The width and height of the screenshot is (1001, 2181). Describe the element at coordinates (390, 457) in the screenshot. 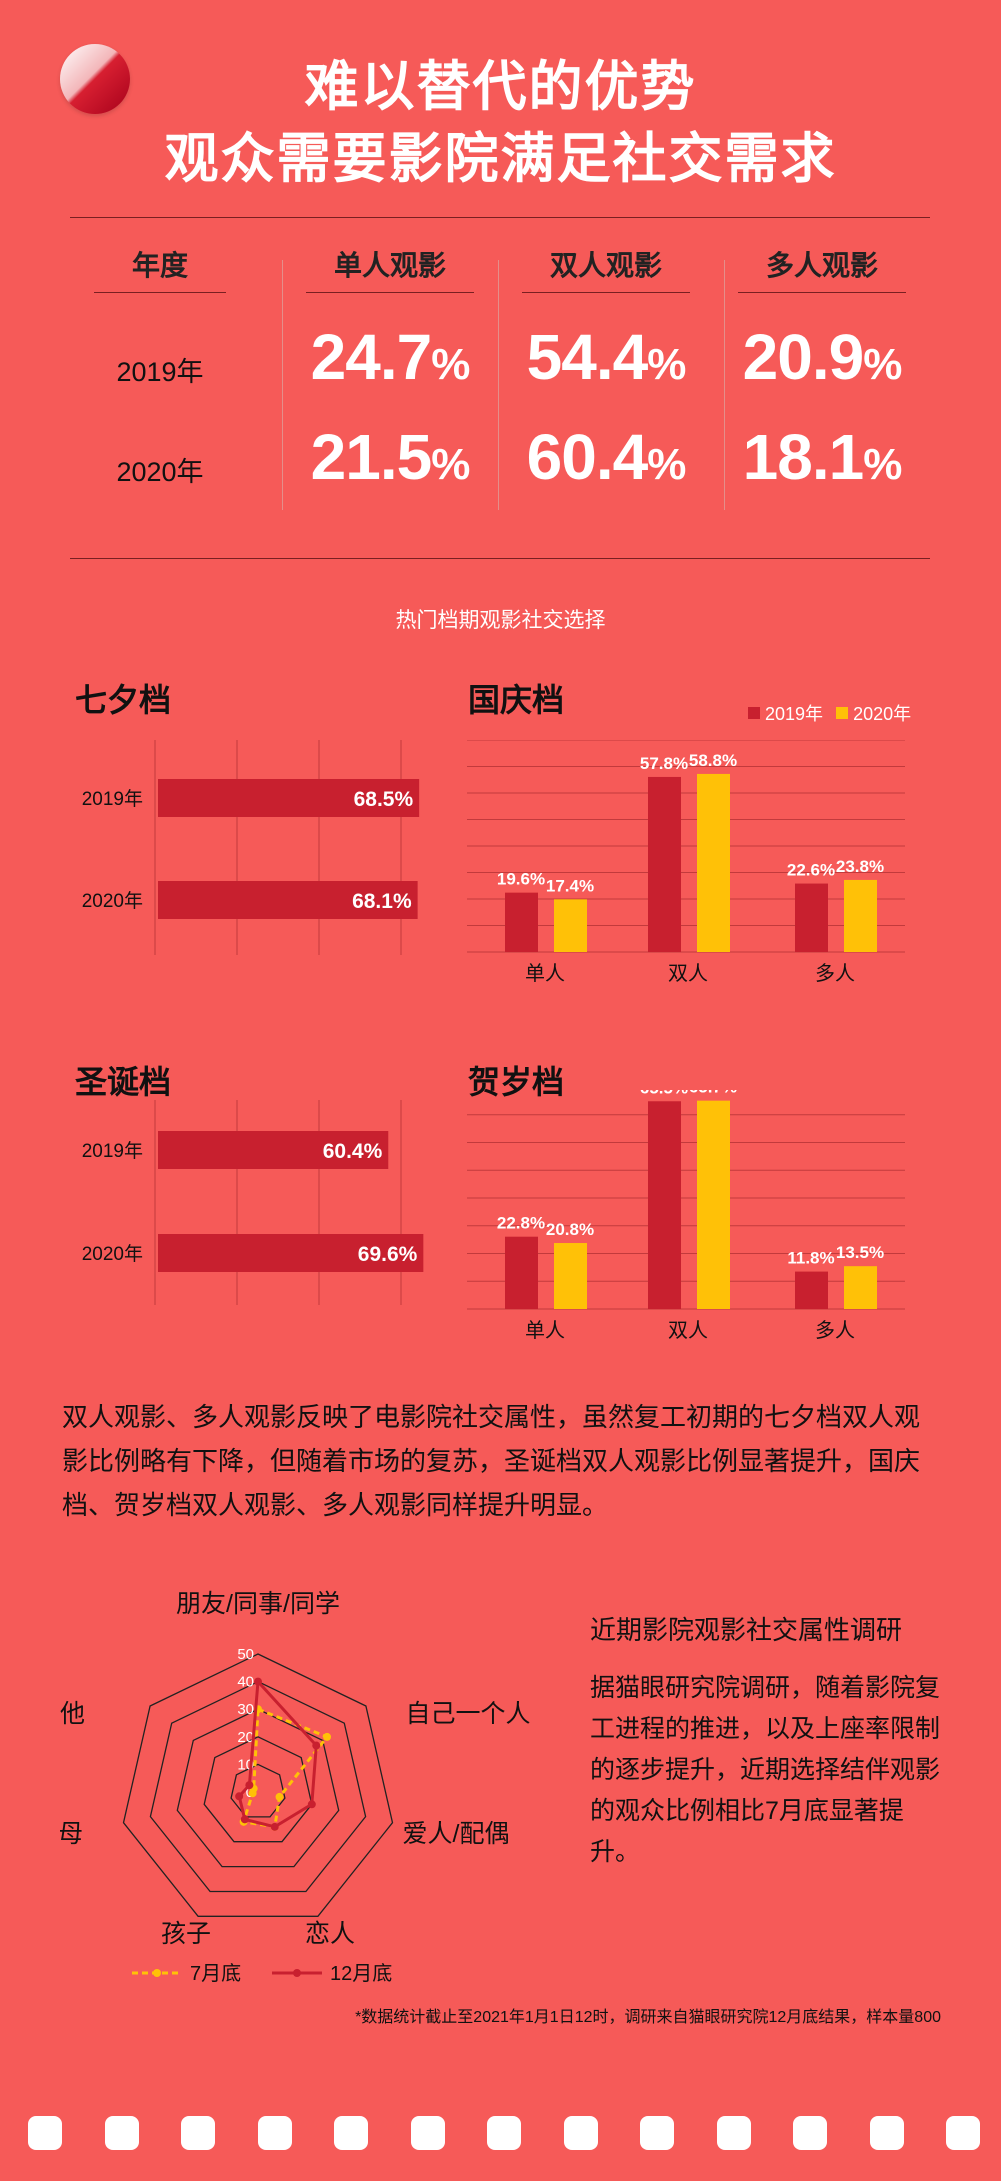

I see `stats-single-2020: 21.5%` at that location.